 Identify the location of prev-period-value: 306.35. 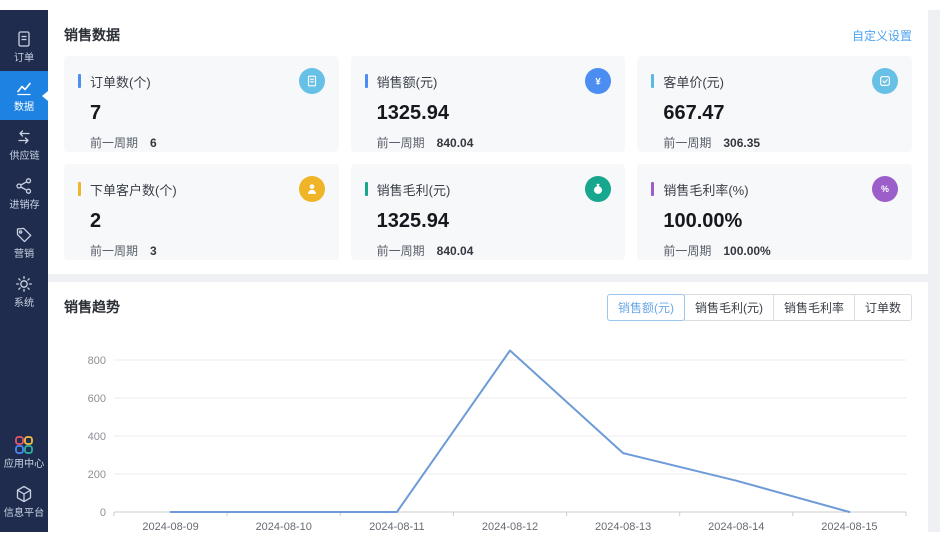
(742, 143).